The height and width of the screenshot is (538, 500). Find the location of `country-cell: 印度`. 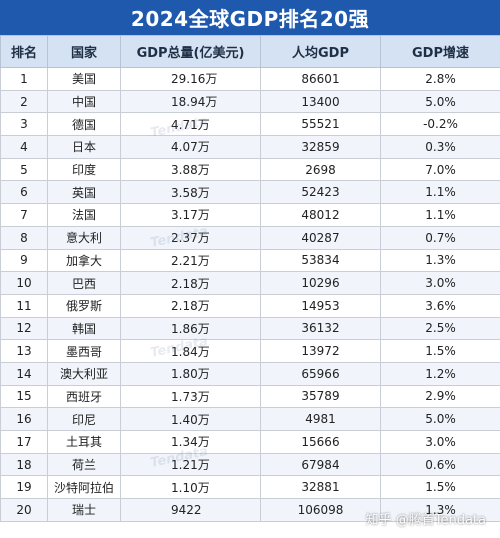

country-cell: 印度 is located at coordinates (84, 169).